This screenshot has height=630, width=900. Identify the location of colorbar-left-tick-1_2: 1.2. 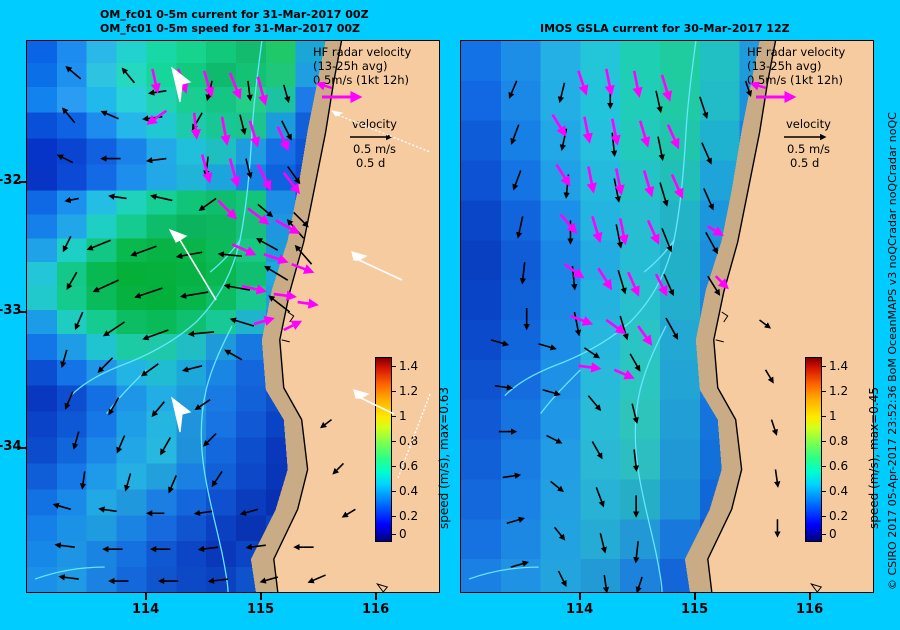
(409, 391).